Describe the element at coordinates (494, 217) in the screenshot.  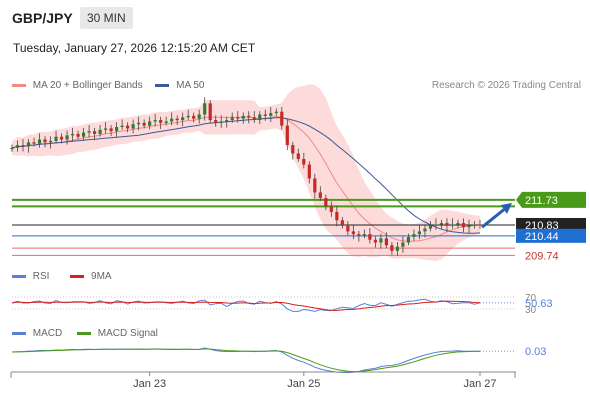
I see `forecast-arrow-shaft` at that location.